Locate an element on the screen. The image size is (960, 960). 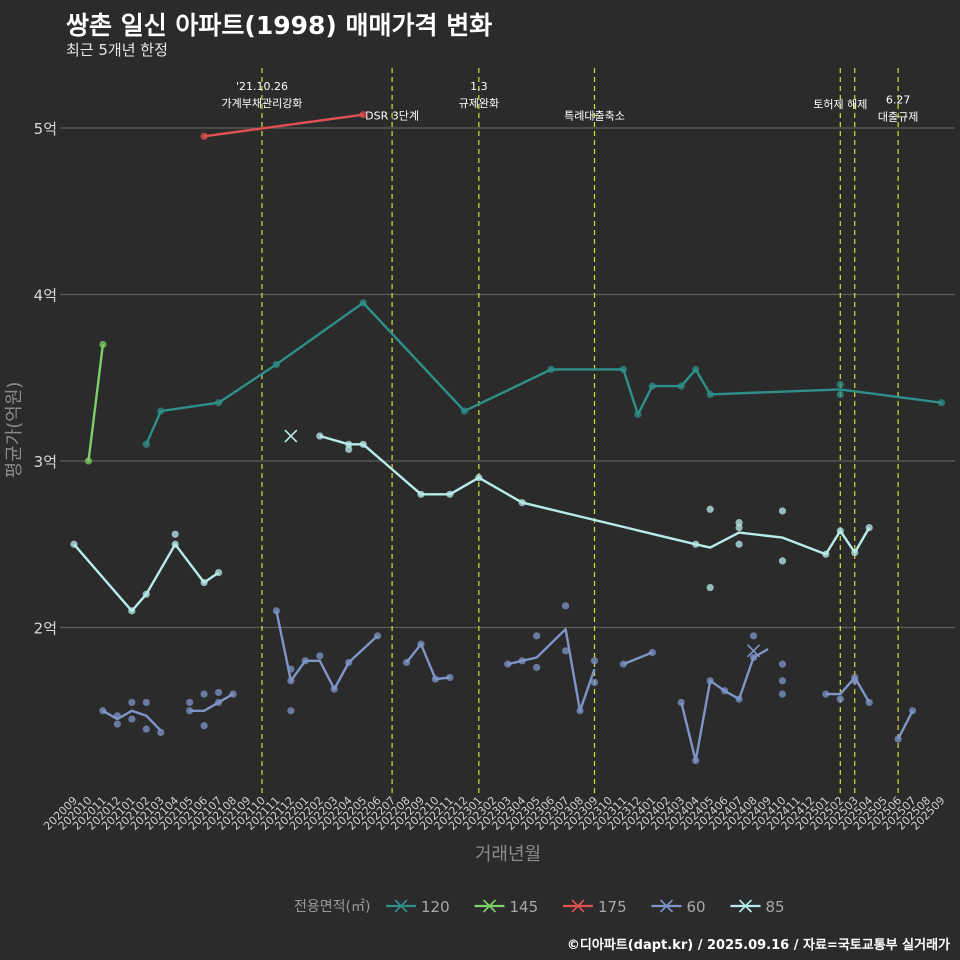
y-tick-label: 4억 is located at coordinates (45, 296).